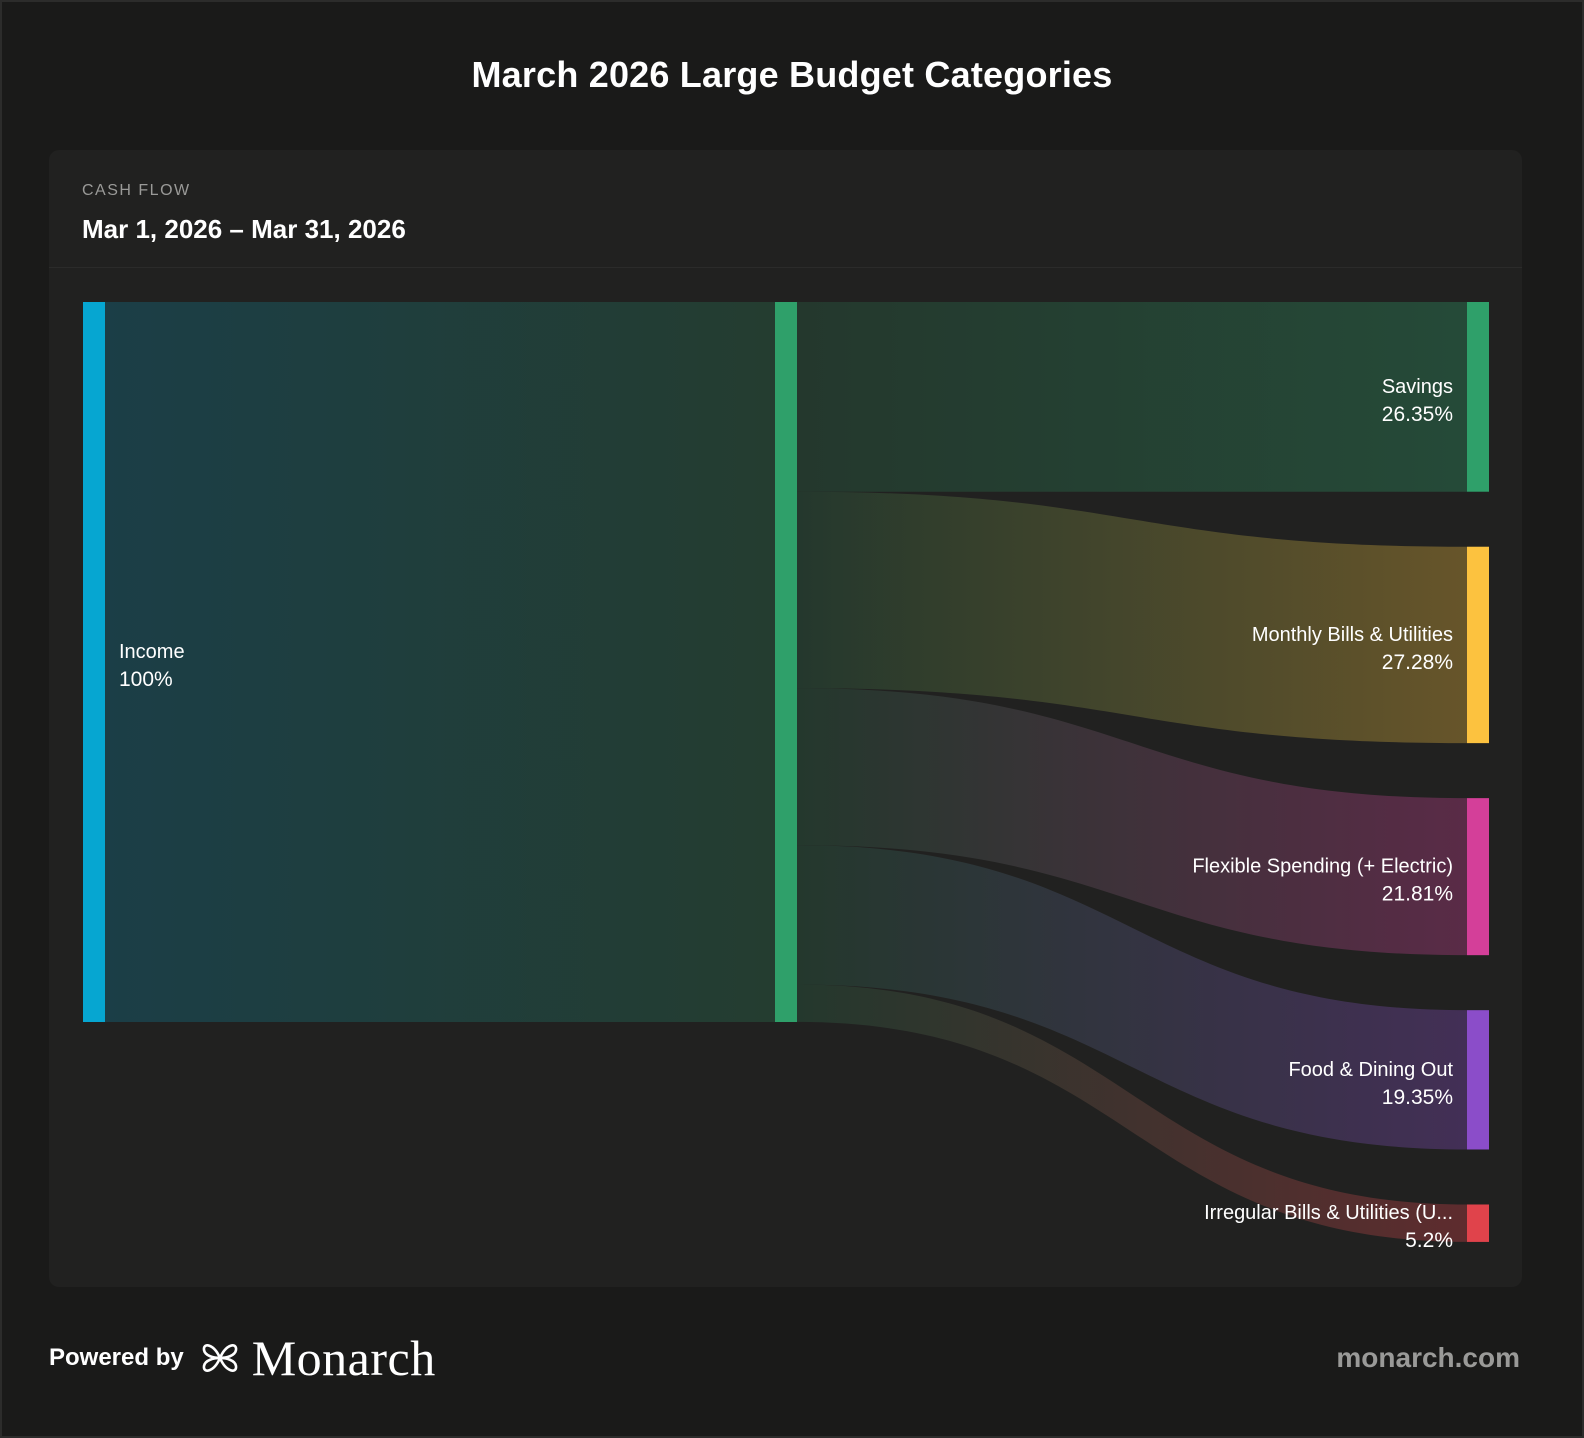  I want to click on card-header: CASH FLOW Mar 1, 2026 – Mar 31, 2026, so click(785, 209).